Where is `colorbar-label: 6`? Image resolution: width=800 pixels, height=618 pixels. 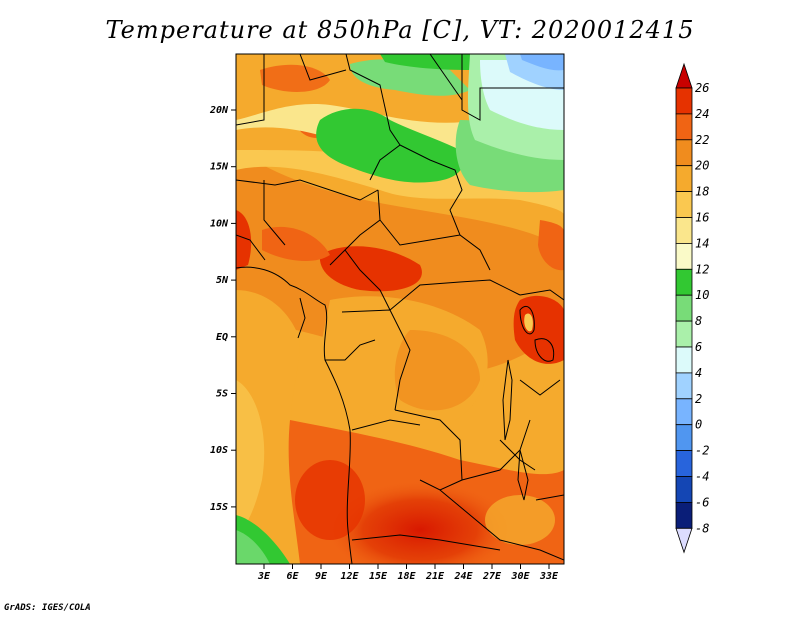 colorbar-label: 6 is located at coordinates (698, 347).